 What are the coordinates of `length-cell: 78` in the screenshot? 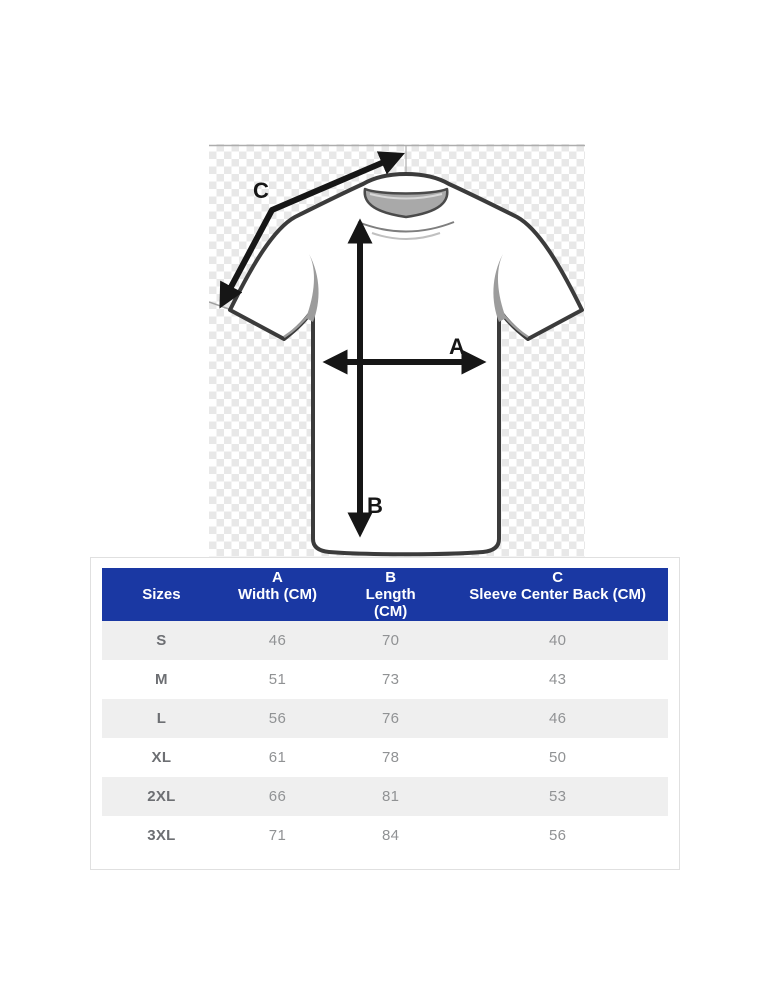 It's located at (391, 757).